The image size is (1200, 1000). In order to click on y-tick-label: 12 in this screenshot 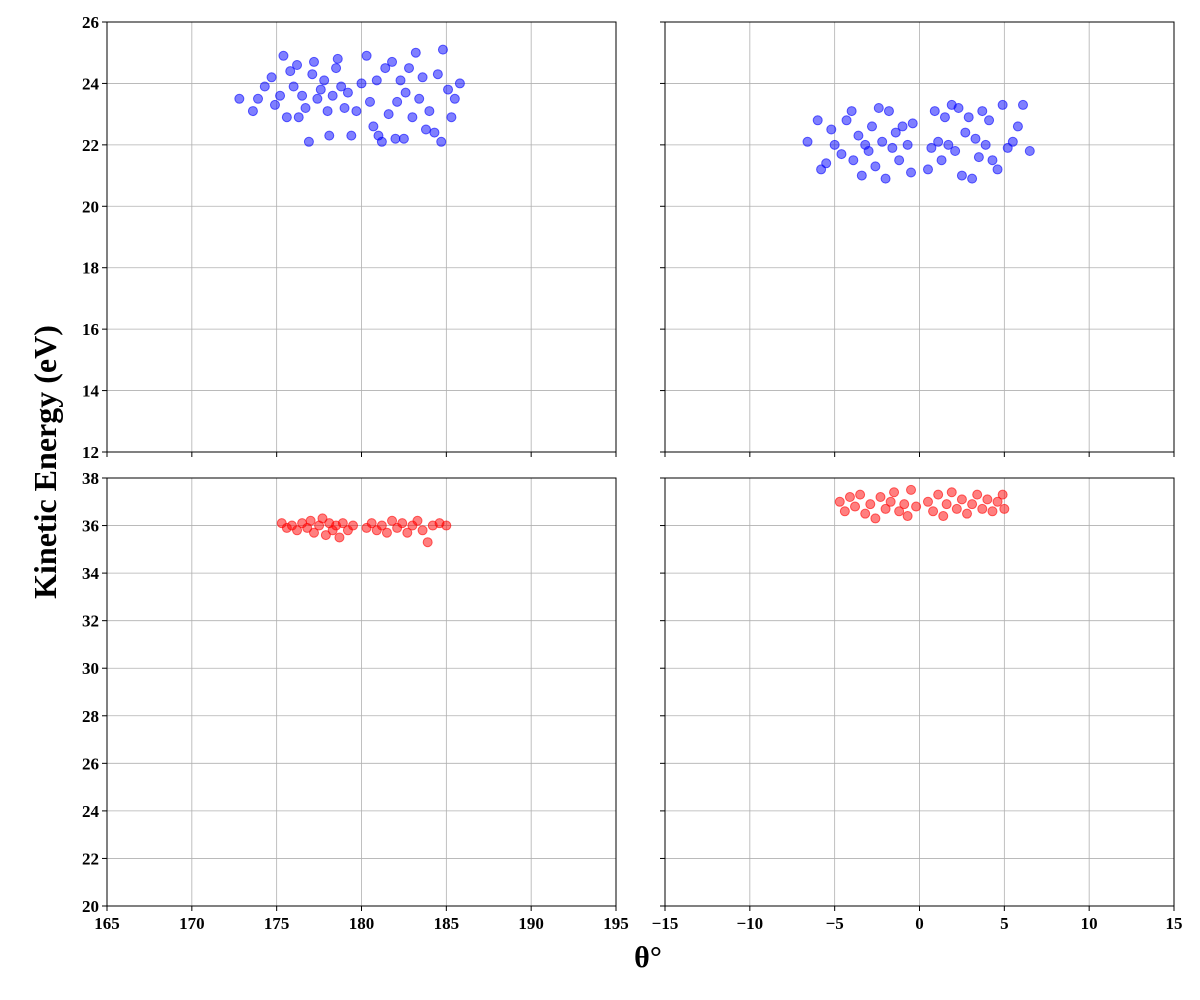, I will do `click(90, 452)`.